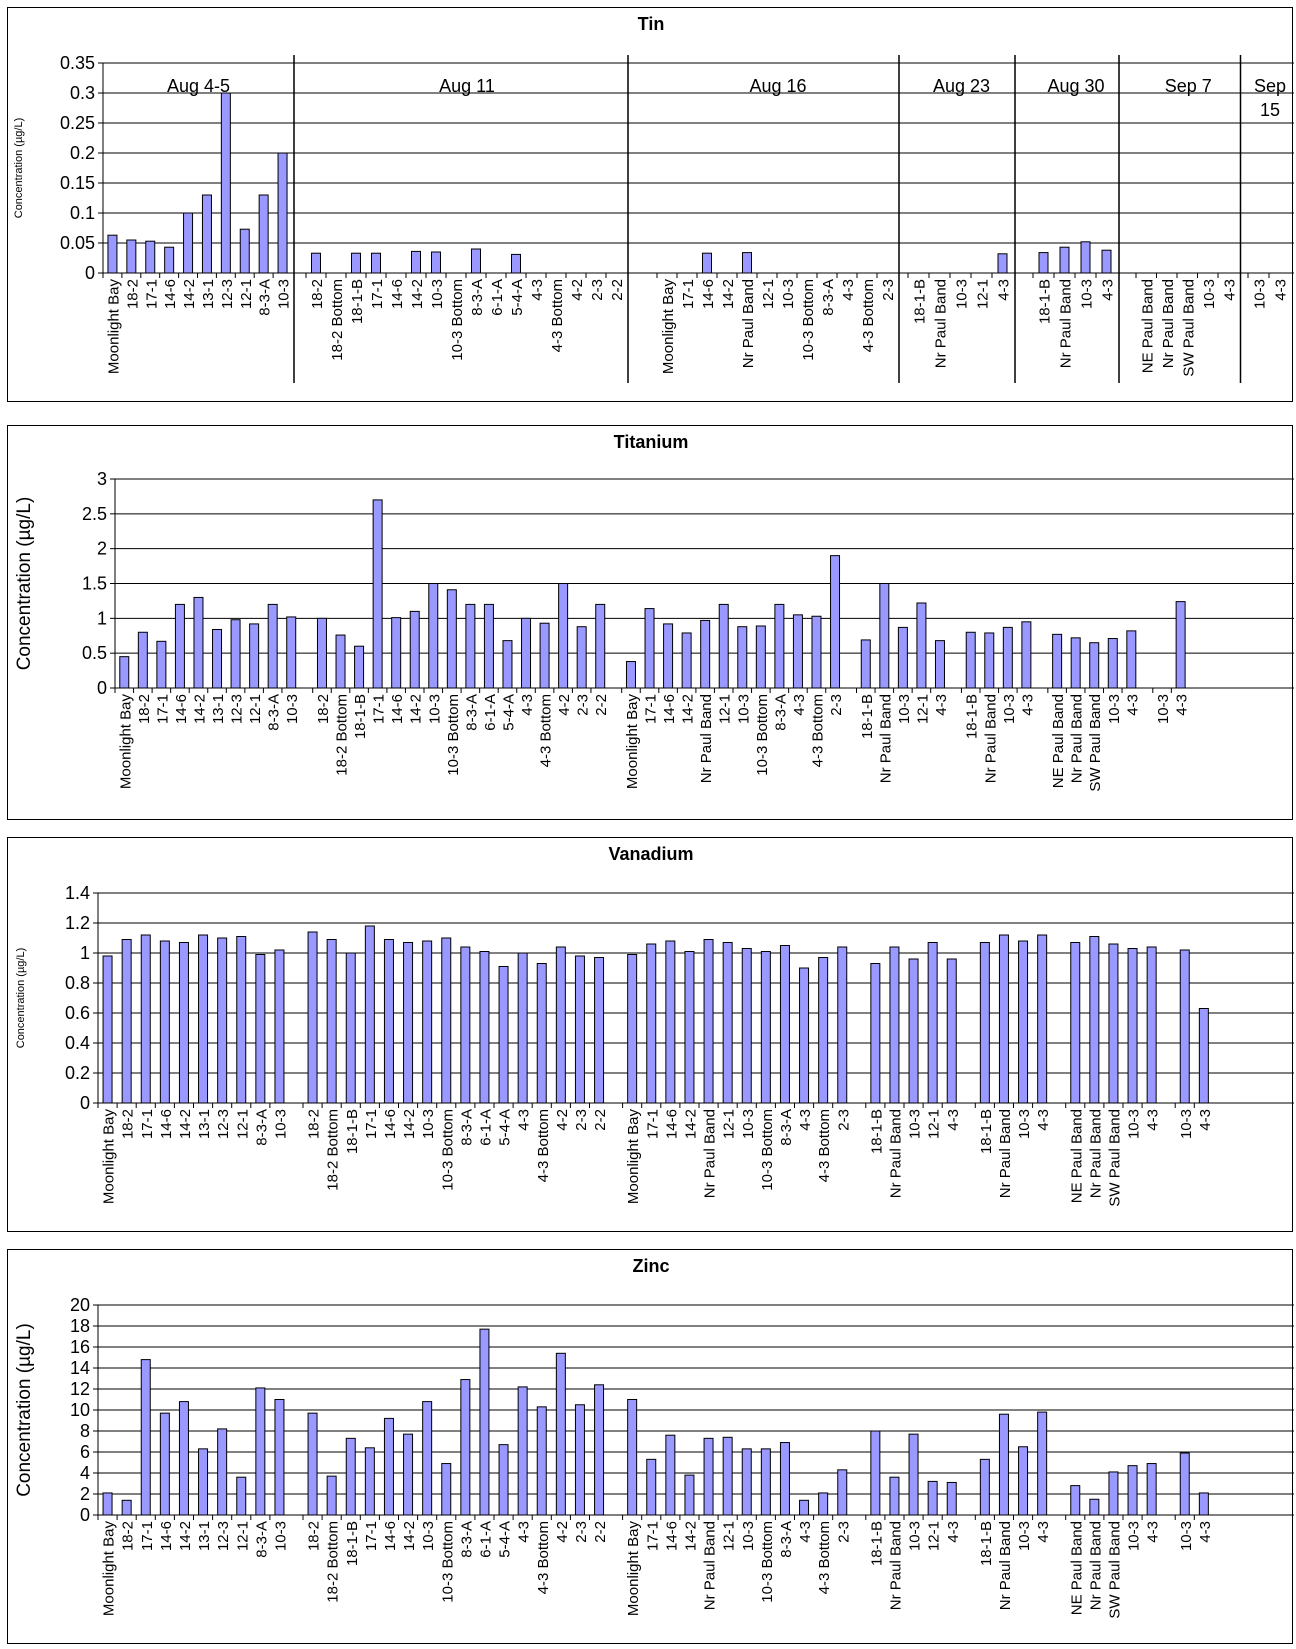 Image resolution: width=1296 pixels, height=1649 pixels. I want to click on y-tick-label: 20, so click(80, 1305).